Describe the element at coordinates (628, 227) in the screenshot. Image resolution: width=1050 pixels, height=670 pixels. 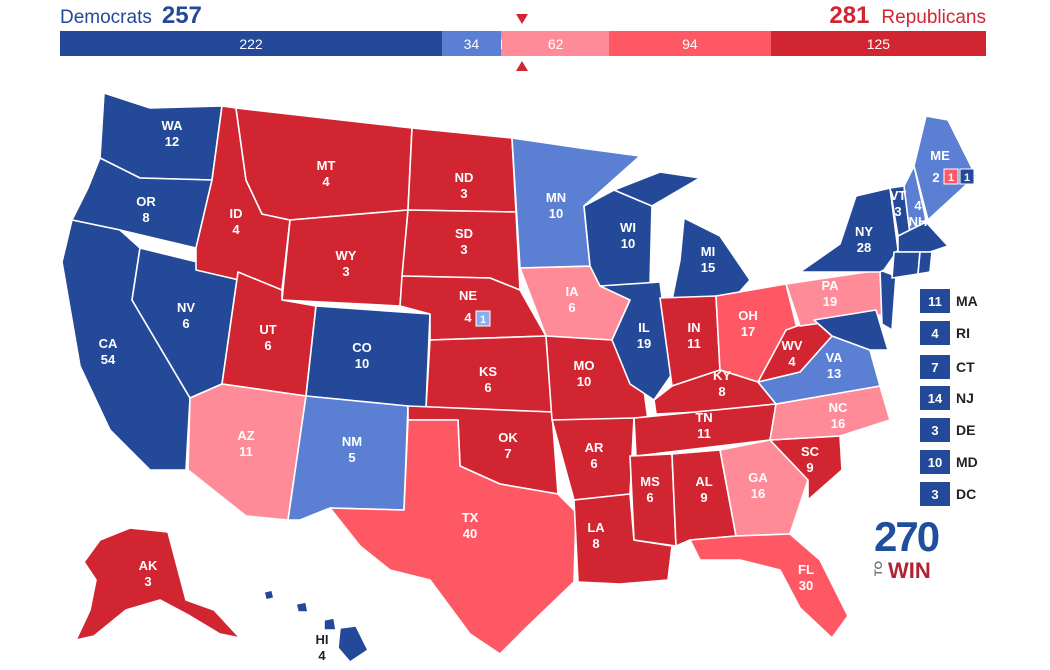
I see `label-wi-abbr: WI` at that location.